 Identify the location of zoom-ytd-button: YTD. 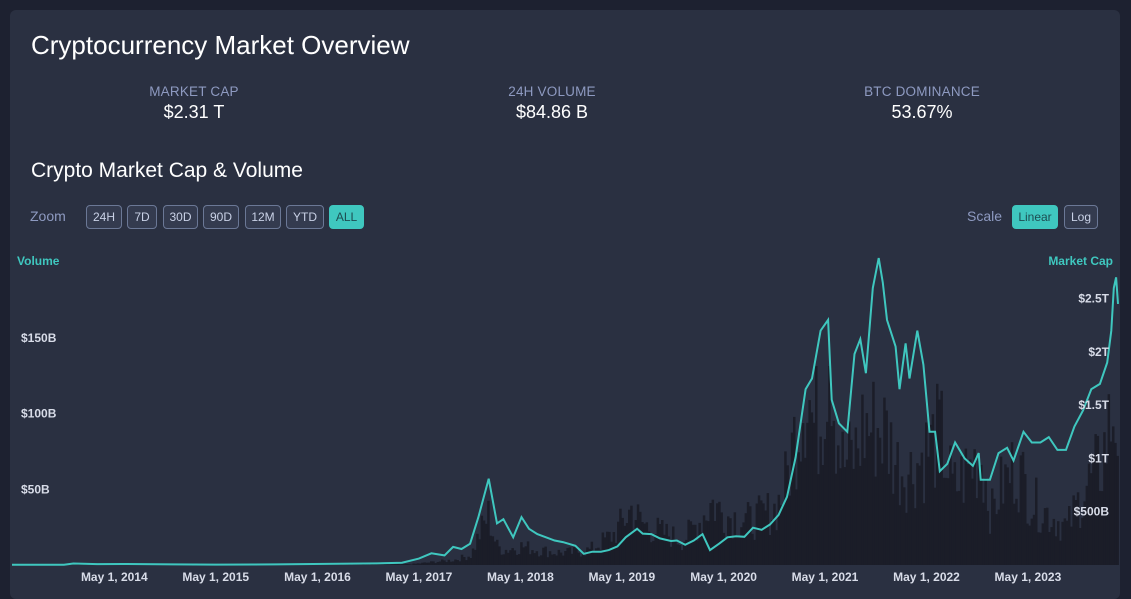
(305, 217).